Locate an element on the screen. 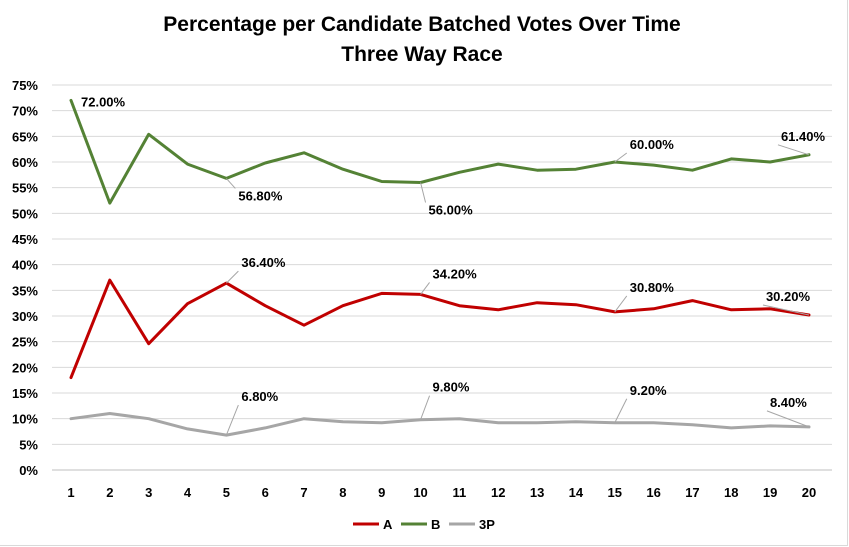 The height and width of the screenshot is (547, 849). y-tick-label: 15% is located at coordinates (25, 393).